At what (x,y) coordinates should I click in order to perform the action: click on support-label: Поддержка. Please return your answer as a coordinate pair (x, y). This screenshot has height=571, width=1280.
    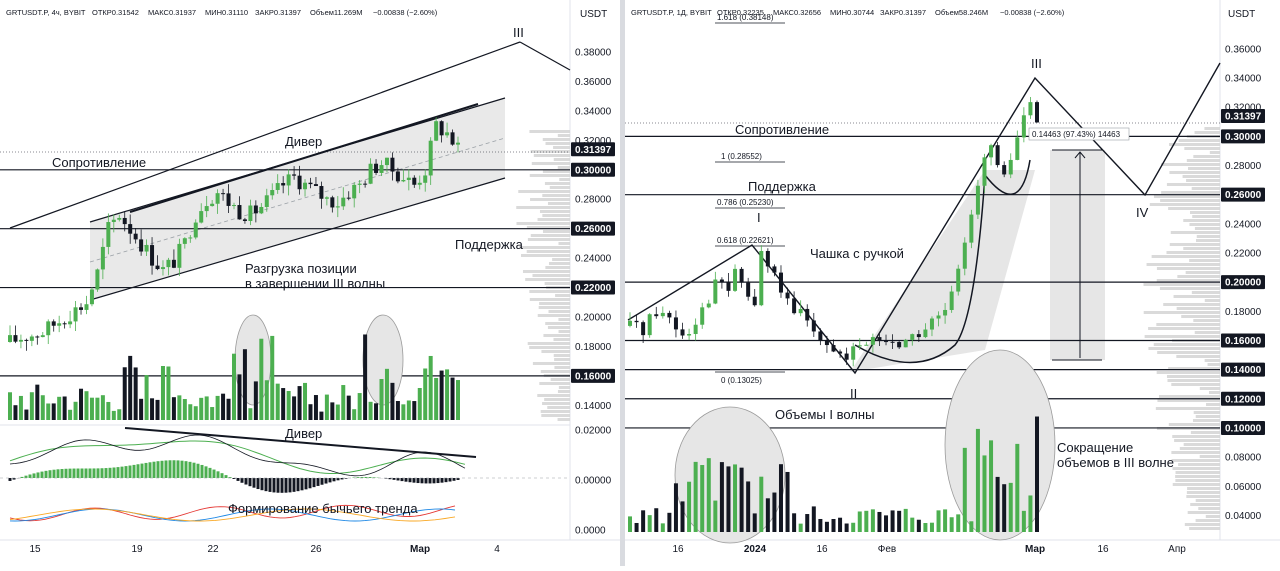
    Looking at the image, I should click on (489, 244).